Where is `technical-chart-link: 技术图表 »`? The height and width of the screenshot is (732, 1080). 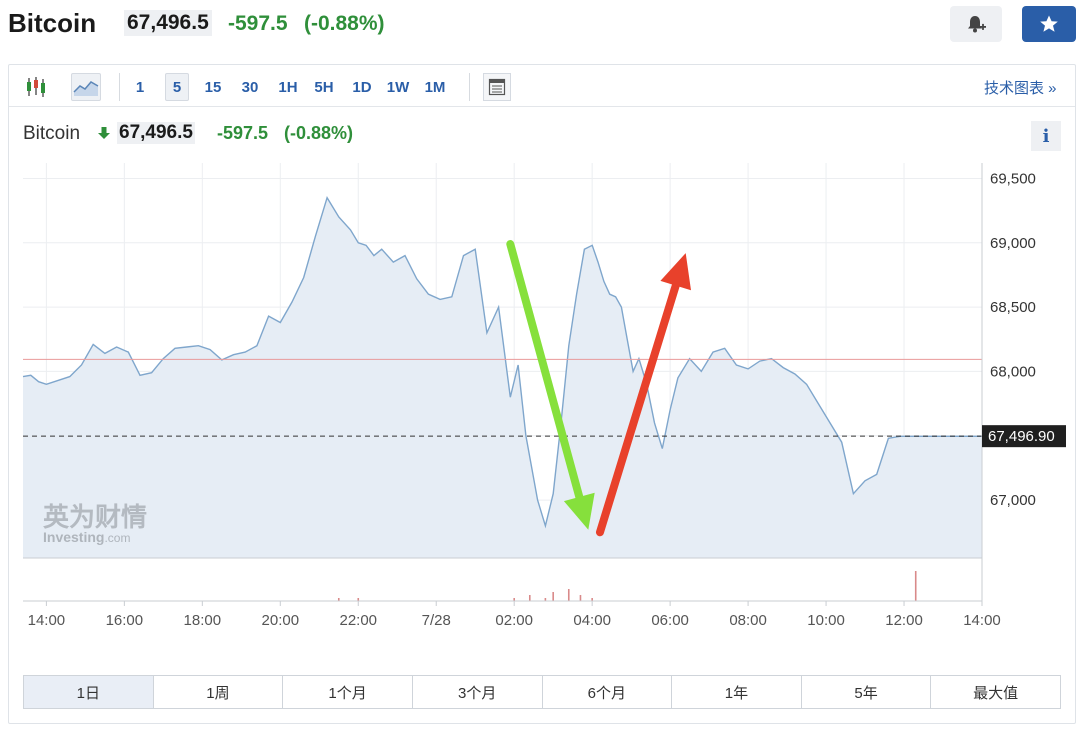 technical-chart-link: 技术图表 » is located at coordinates (1020, 88).